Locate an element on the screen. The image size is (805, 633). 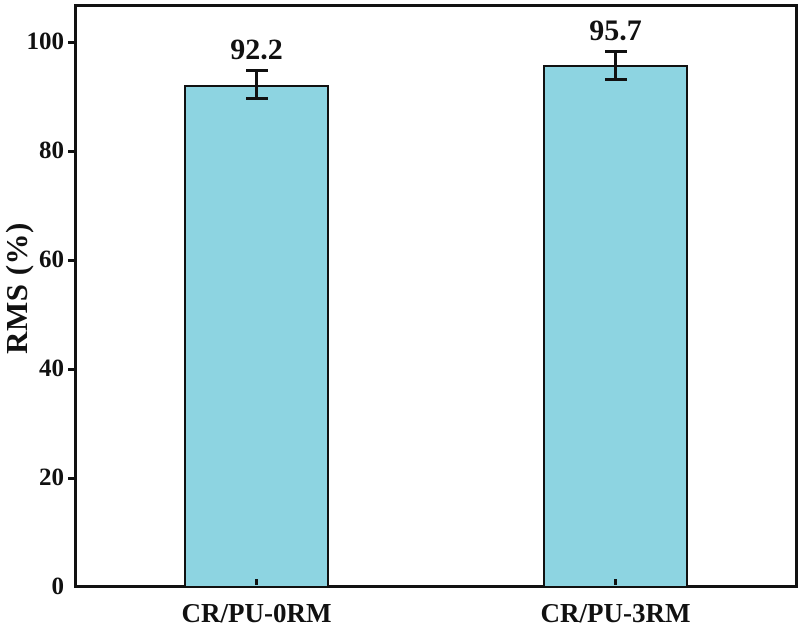
x-category-label: CR/PU-0RM is located at coordinates (256, 613).